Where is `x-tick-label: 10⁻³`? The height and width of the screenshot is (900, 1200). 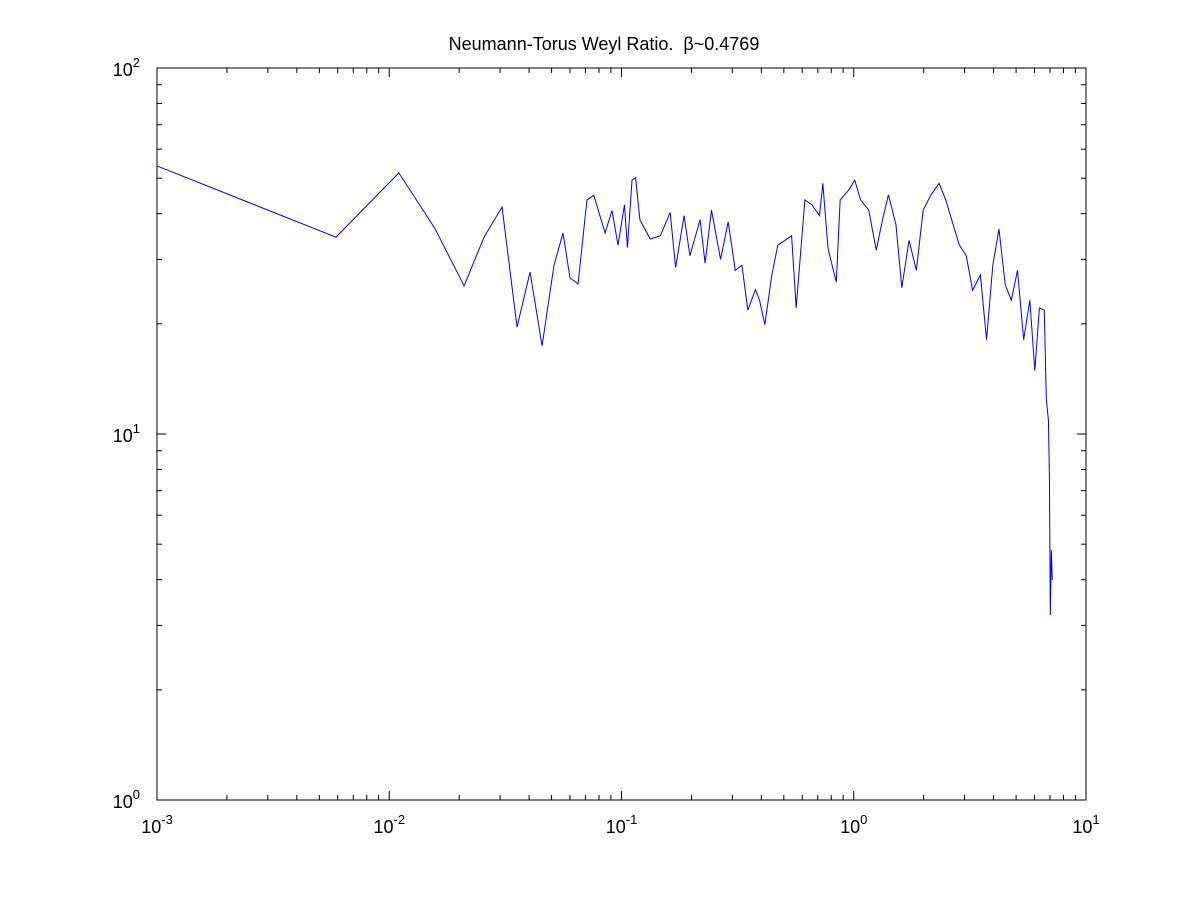 x-tick-label: 10⁻³ is located at coordinates (157, 824).